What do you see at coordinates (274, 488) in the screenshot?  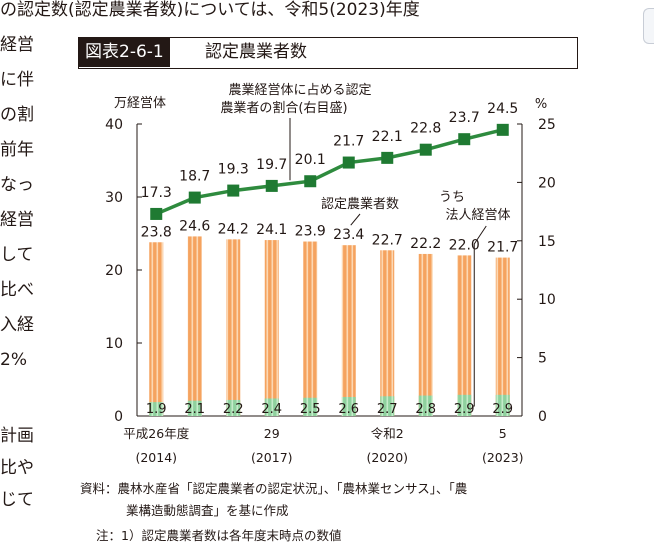 I see `source-note-line1: 資料：農林水産省「認定農業者の認定状況」、「農林業センサス」、「農` at bounding box center [274, 488].